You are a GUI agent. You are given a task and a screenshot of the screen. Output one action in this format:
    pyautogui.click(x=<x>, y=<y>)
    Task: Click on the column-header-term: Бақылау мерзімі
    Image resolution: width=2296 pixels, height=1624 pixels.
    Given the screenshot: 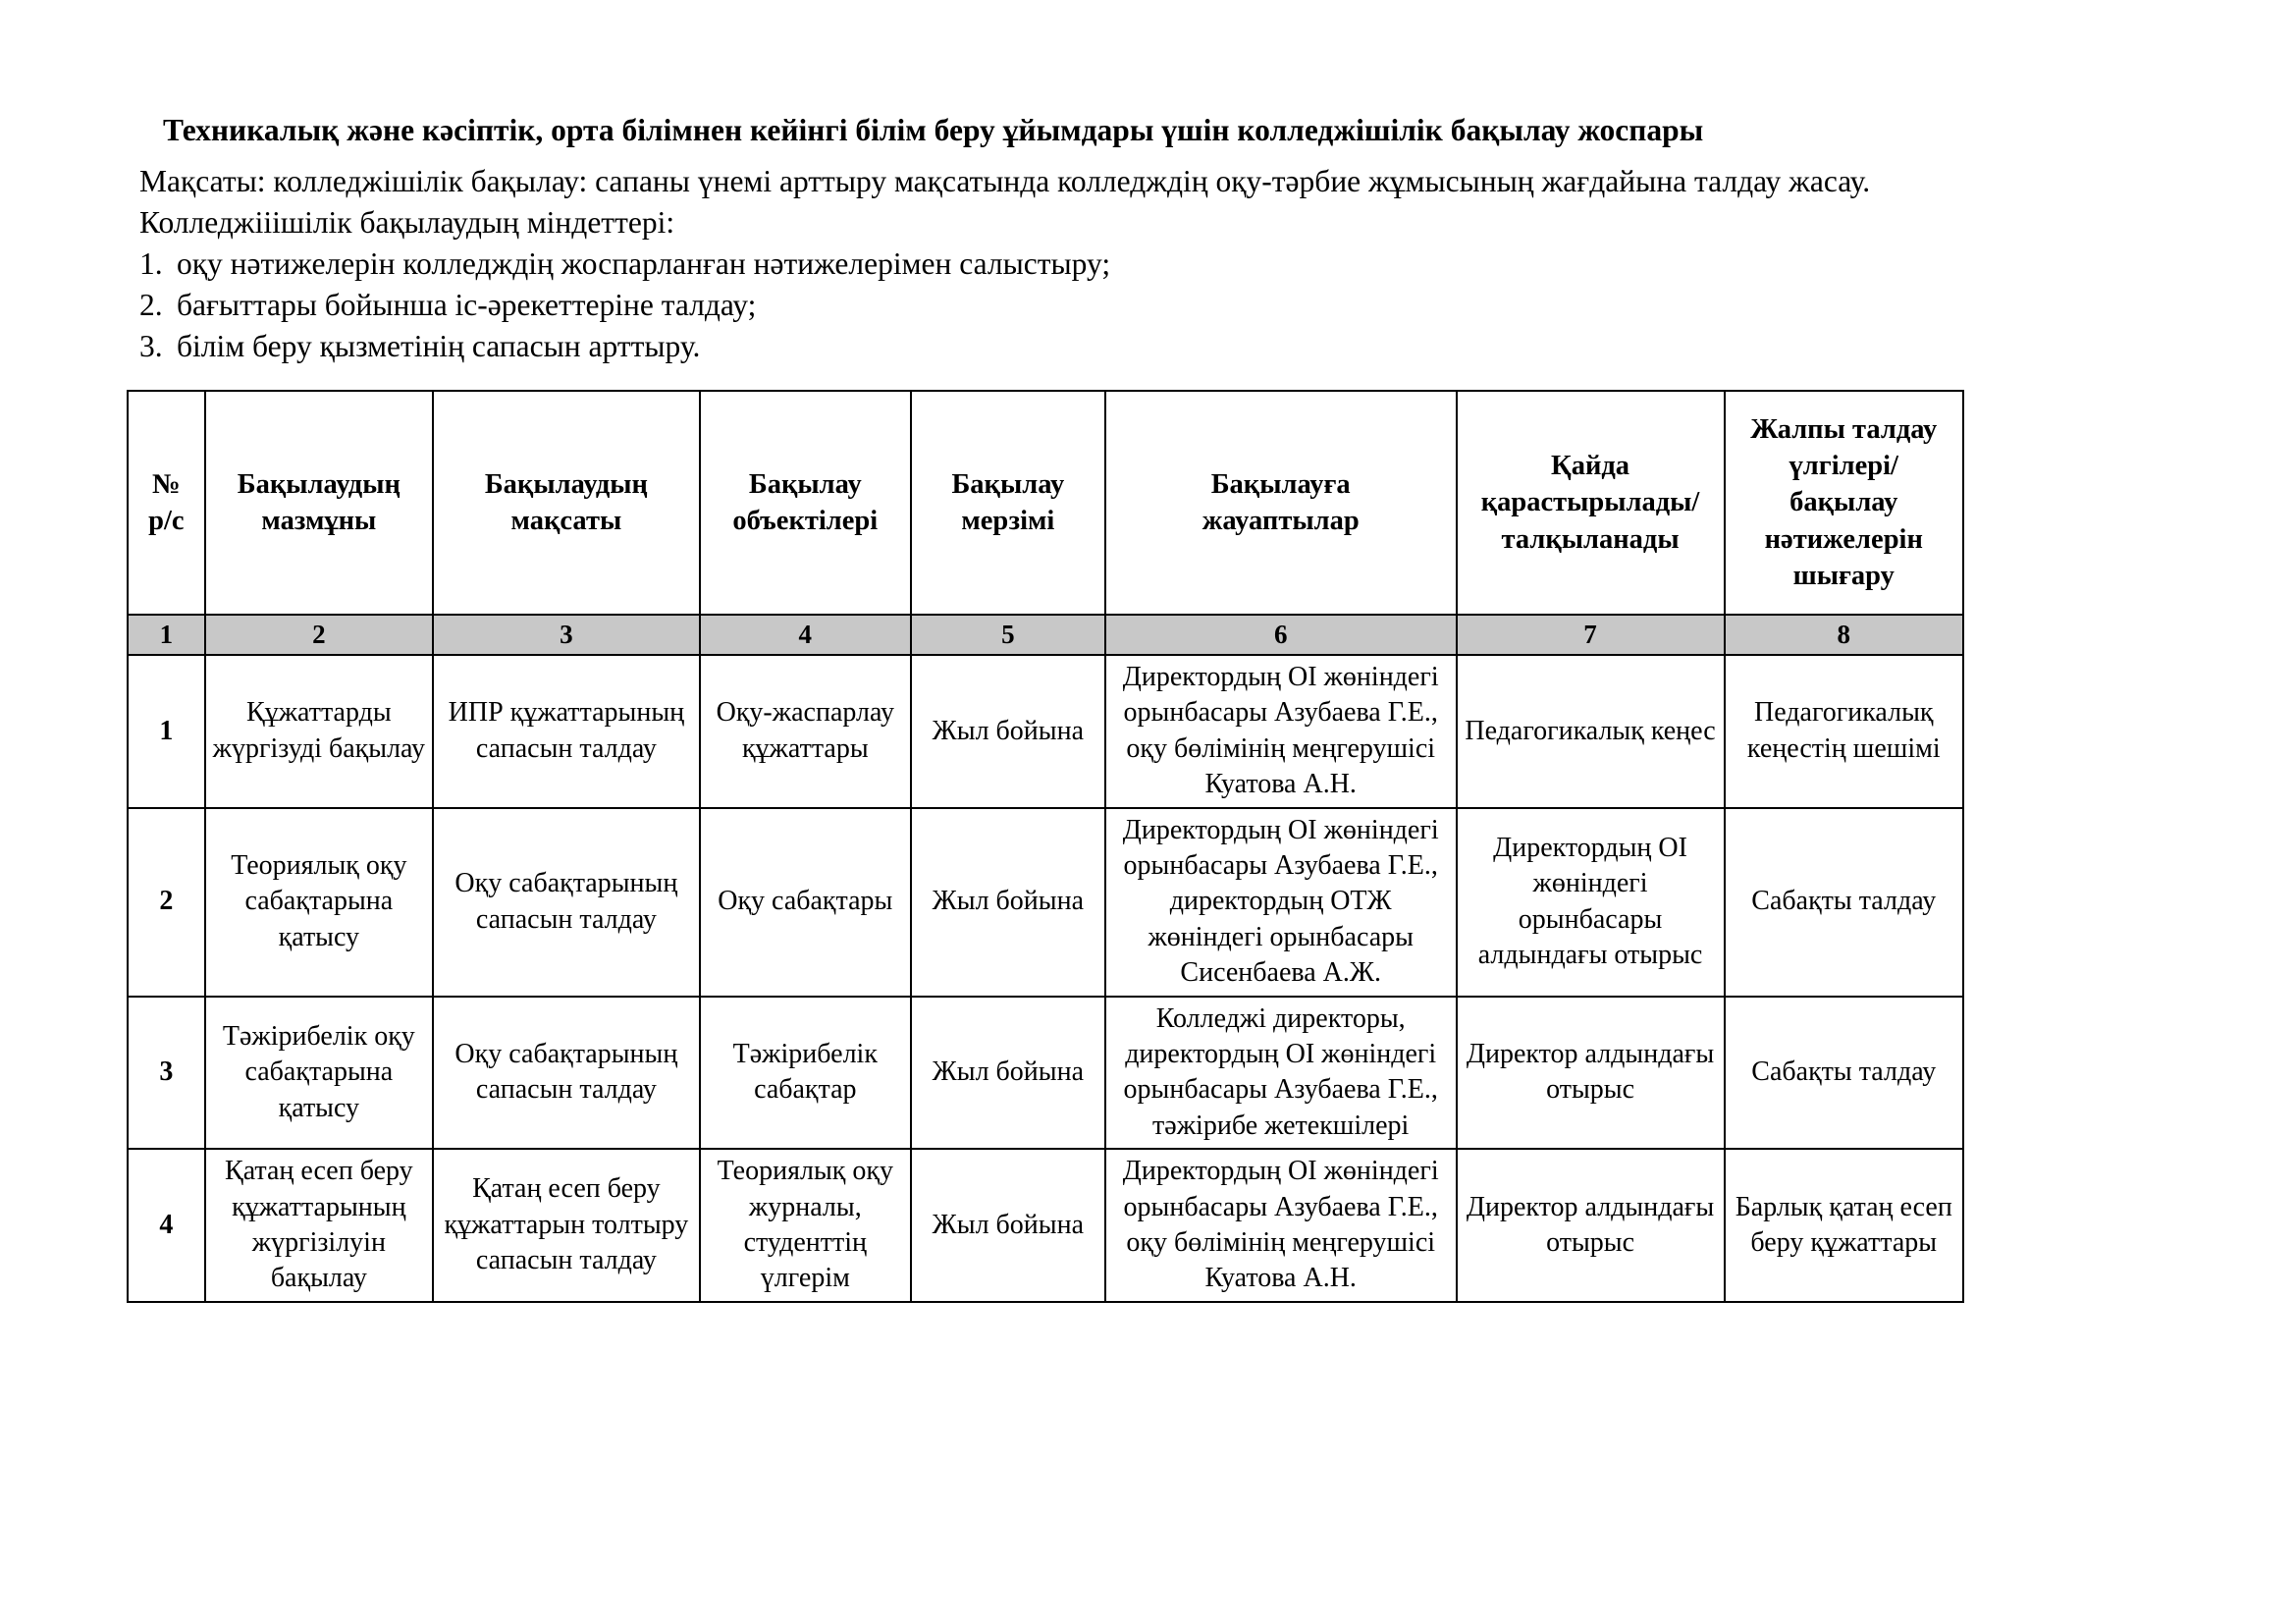 What is the action you would take?
    pyautogui.click(x=1007, y=503)
    